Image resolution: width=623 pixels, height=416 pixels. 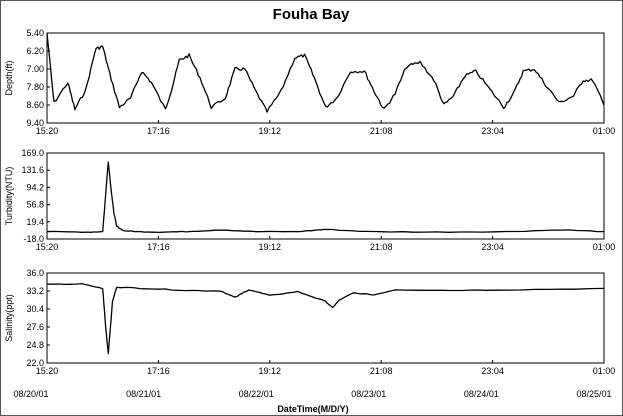 What do you see at coordinates (35, 69) in the screenshot?
I see `depth-ytick-label: 7.00` at bounding box center [35, 69].